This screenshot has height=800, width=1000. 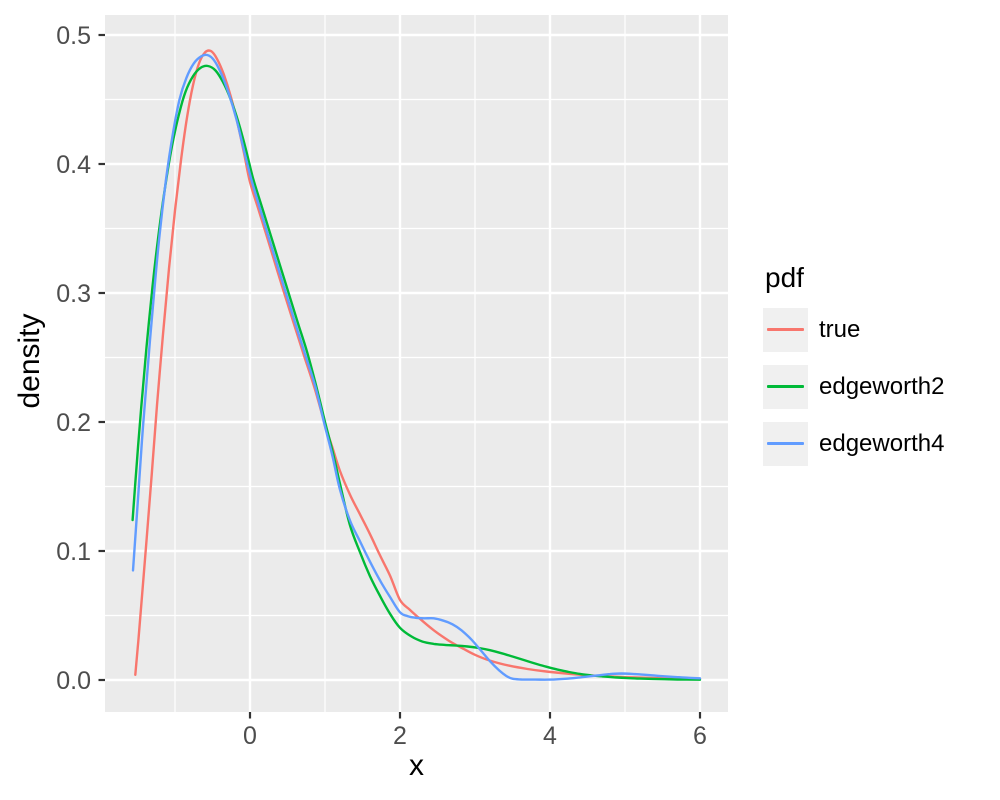 I want to click on legend-item-edgeworth4: edgeworth4, so click(x=853, y=444).